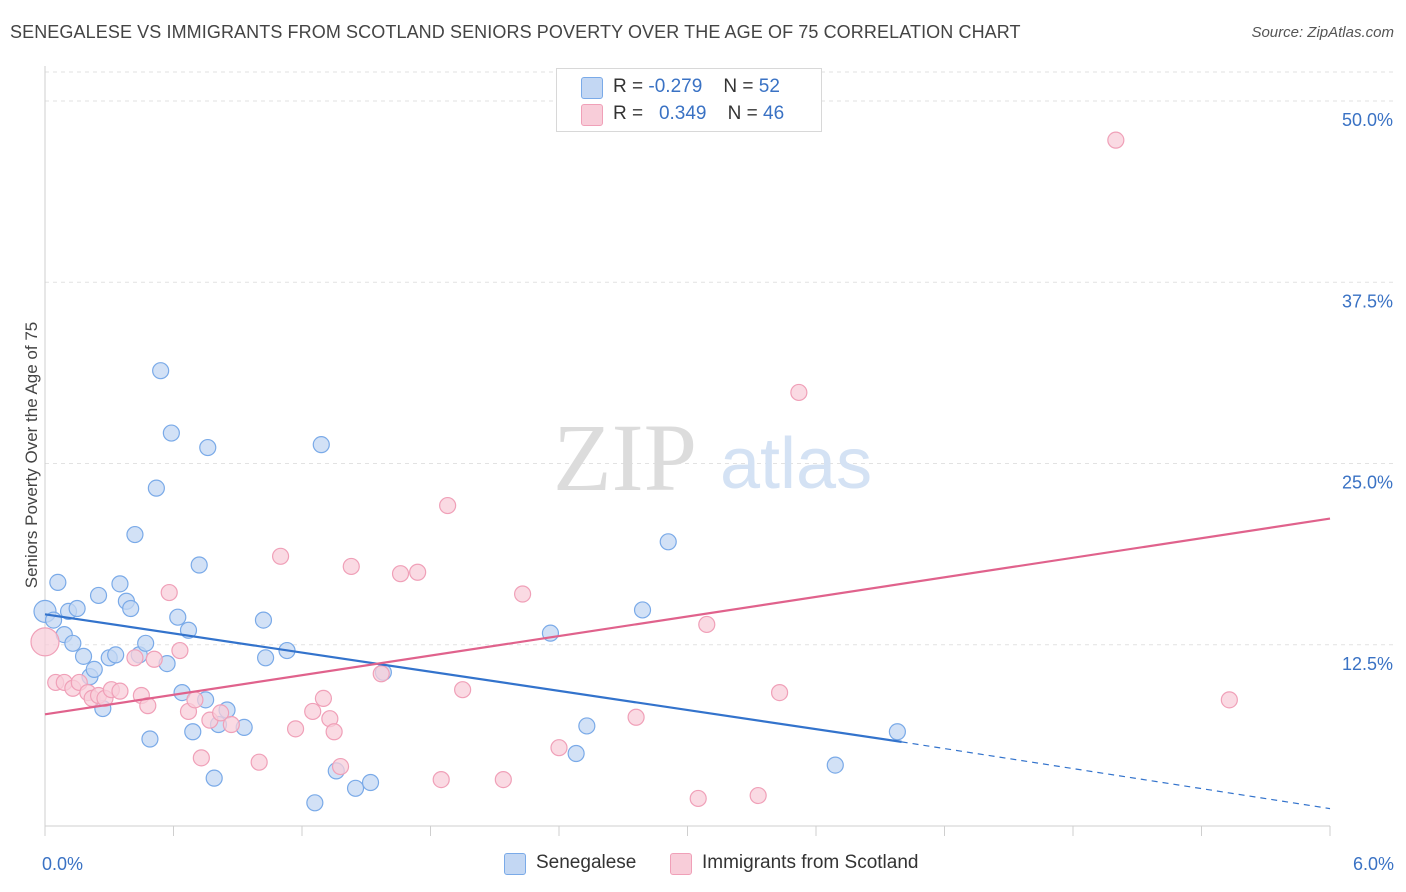 This screenshot has width=1406, height=892. I want to click on trend-extension-senegalese, so click(1116, 775).